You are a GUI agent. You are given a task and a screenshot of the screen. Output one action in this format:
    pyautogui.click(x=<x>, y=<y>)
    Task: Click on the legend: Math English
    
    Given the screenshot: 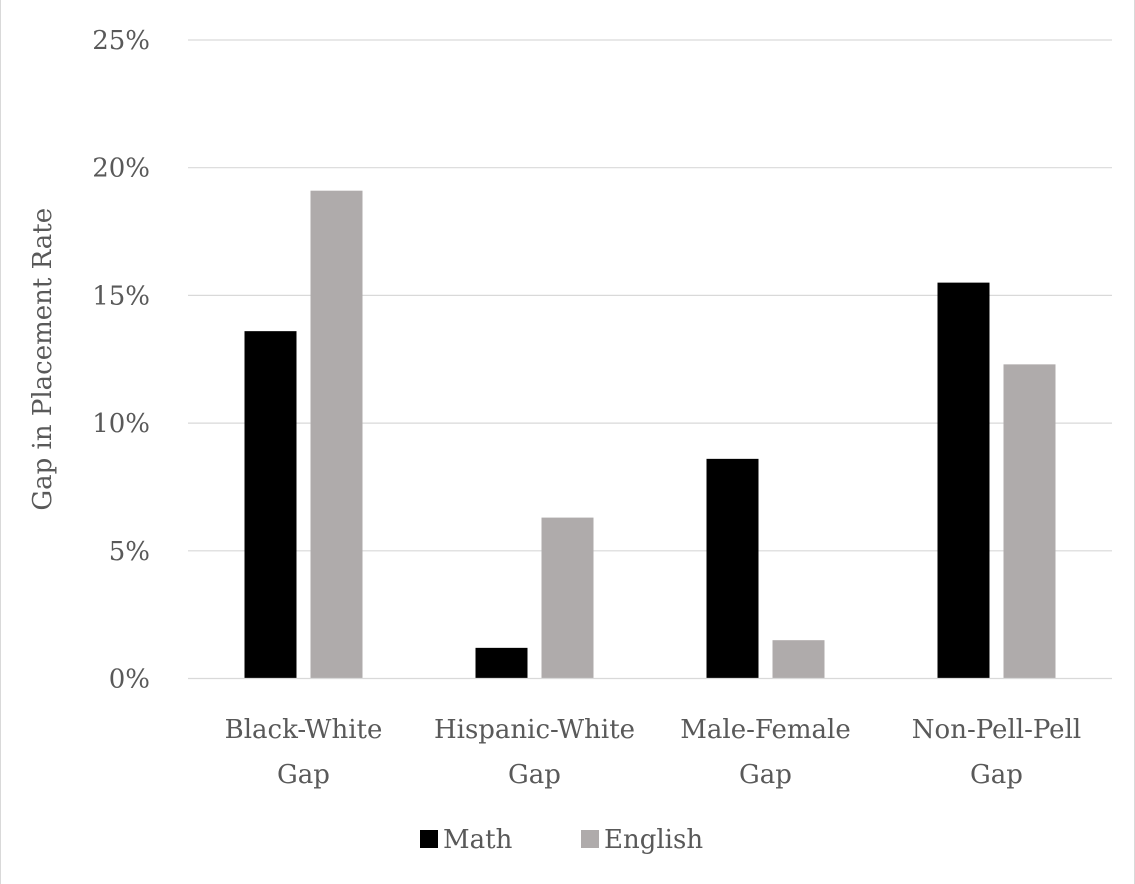 What is the action you would take?
    pyautogui.click(x=561, y=840)
    